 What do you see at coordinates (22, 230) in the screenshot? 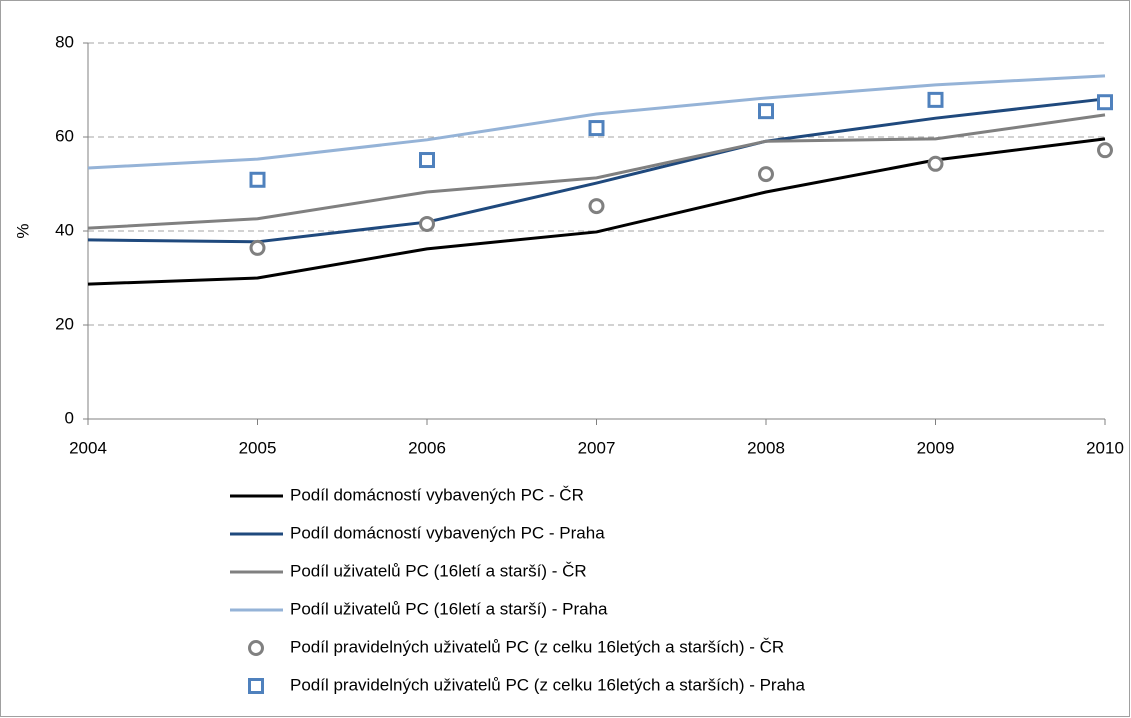
I see `y-axis-label: %` at bounding box center [22, 230].